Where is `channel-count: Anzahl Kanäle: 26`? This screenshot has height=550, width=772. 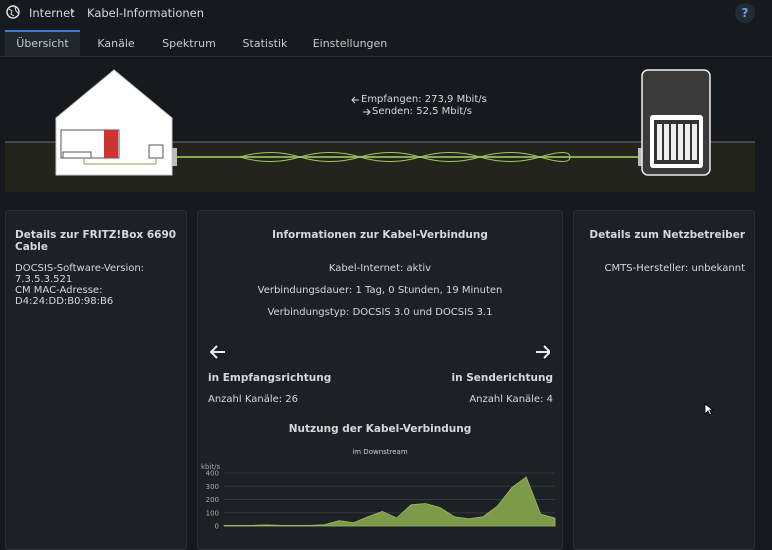
channel-count: Anzahl Kanäle: 26 is located at coordinates (253, 399).